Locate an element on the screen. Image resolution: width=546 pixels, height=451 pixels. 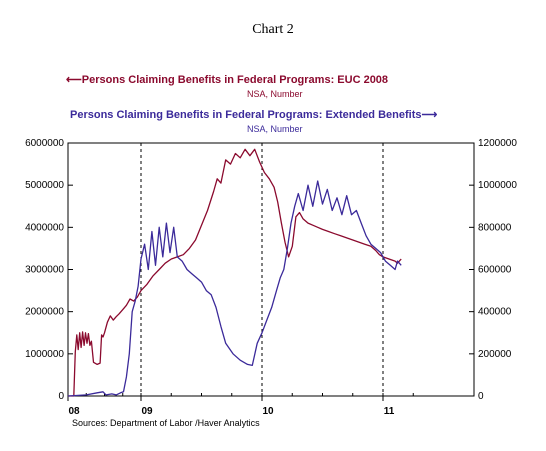
x-tick-label: 09 is located at coordinates (147, 411).